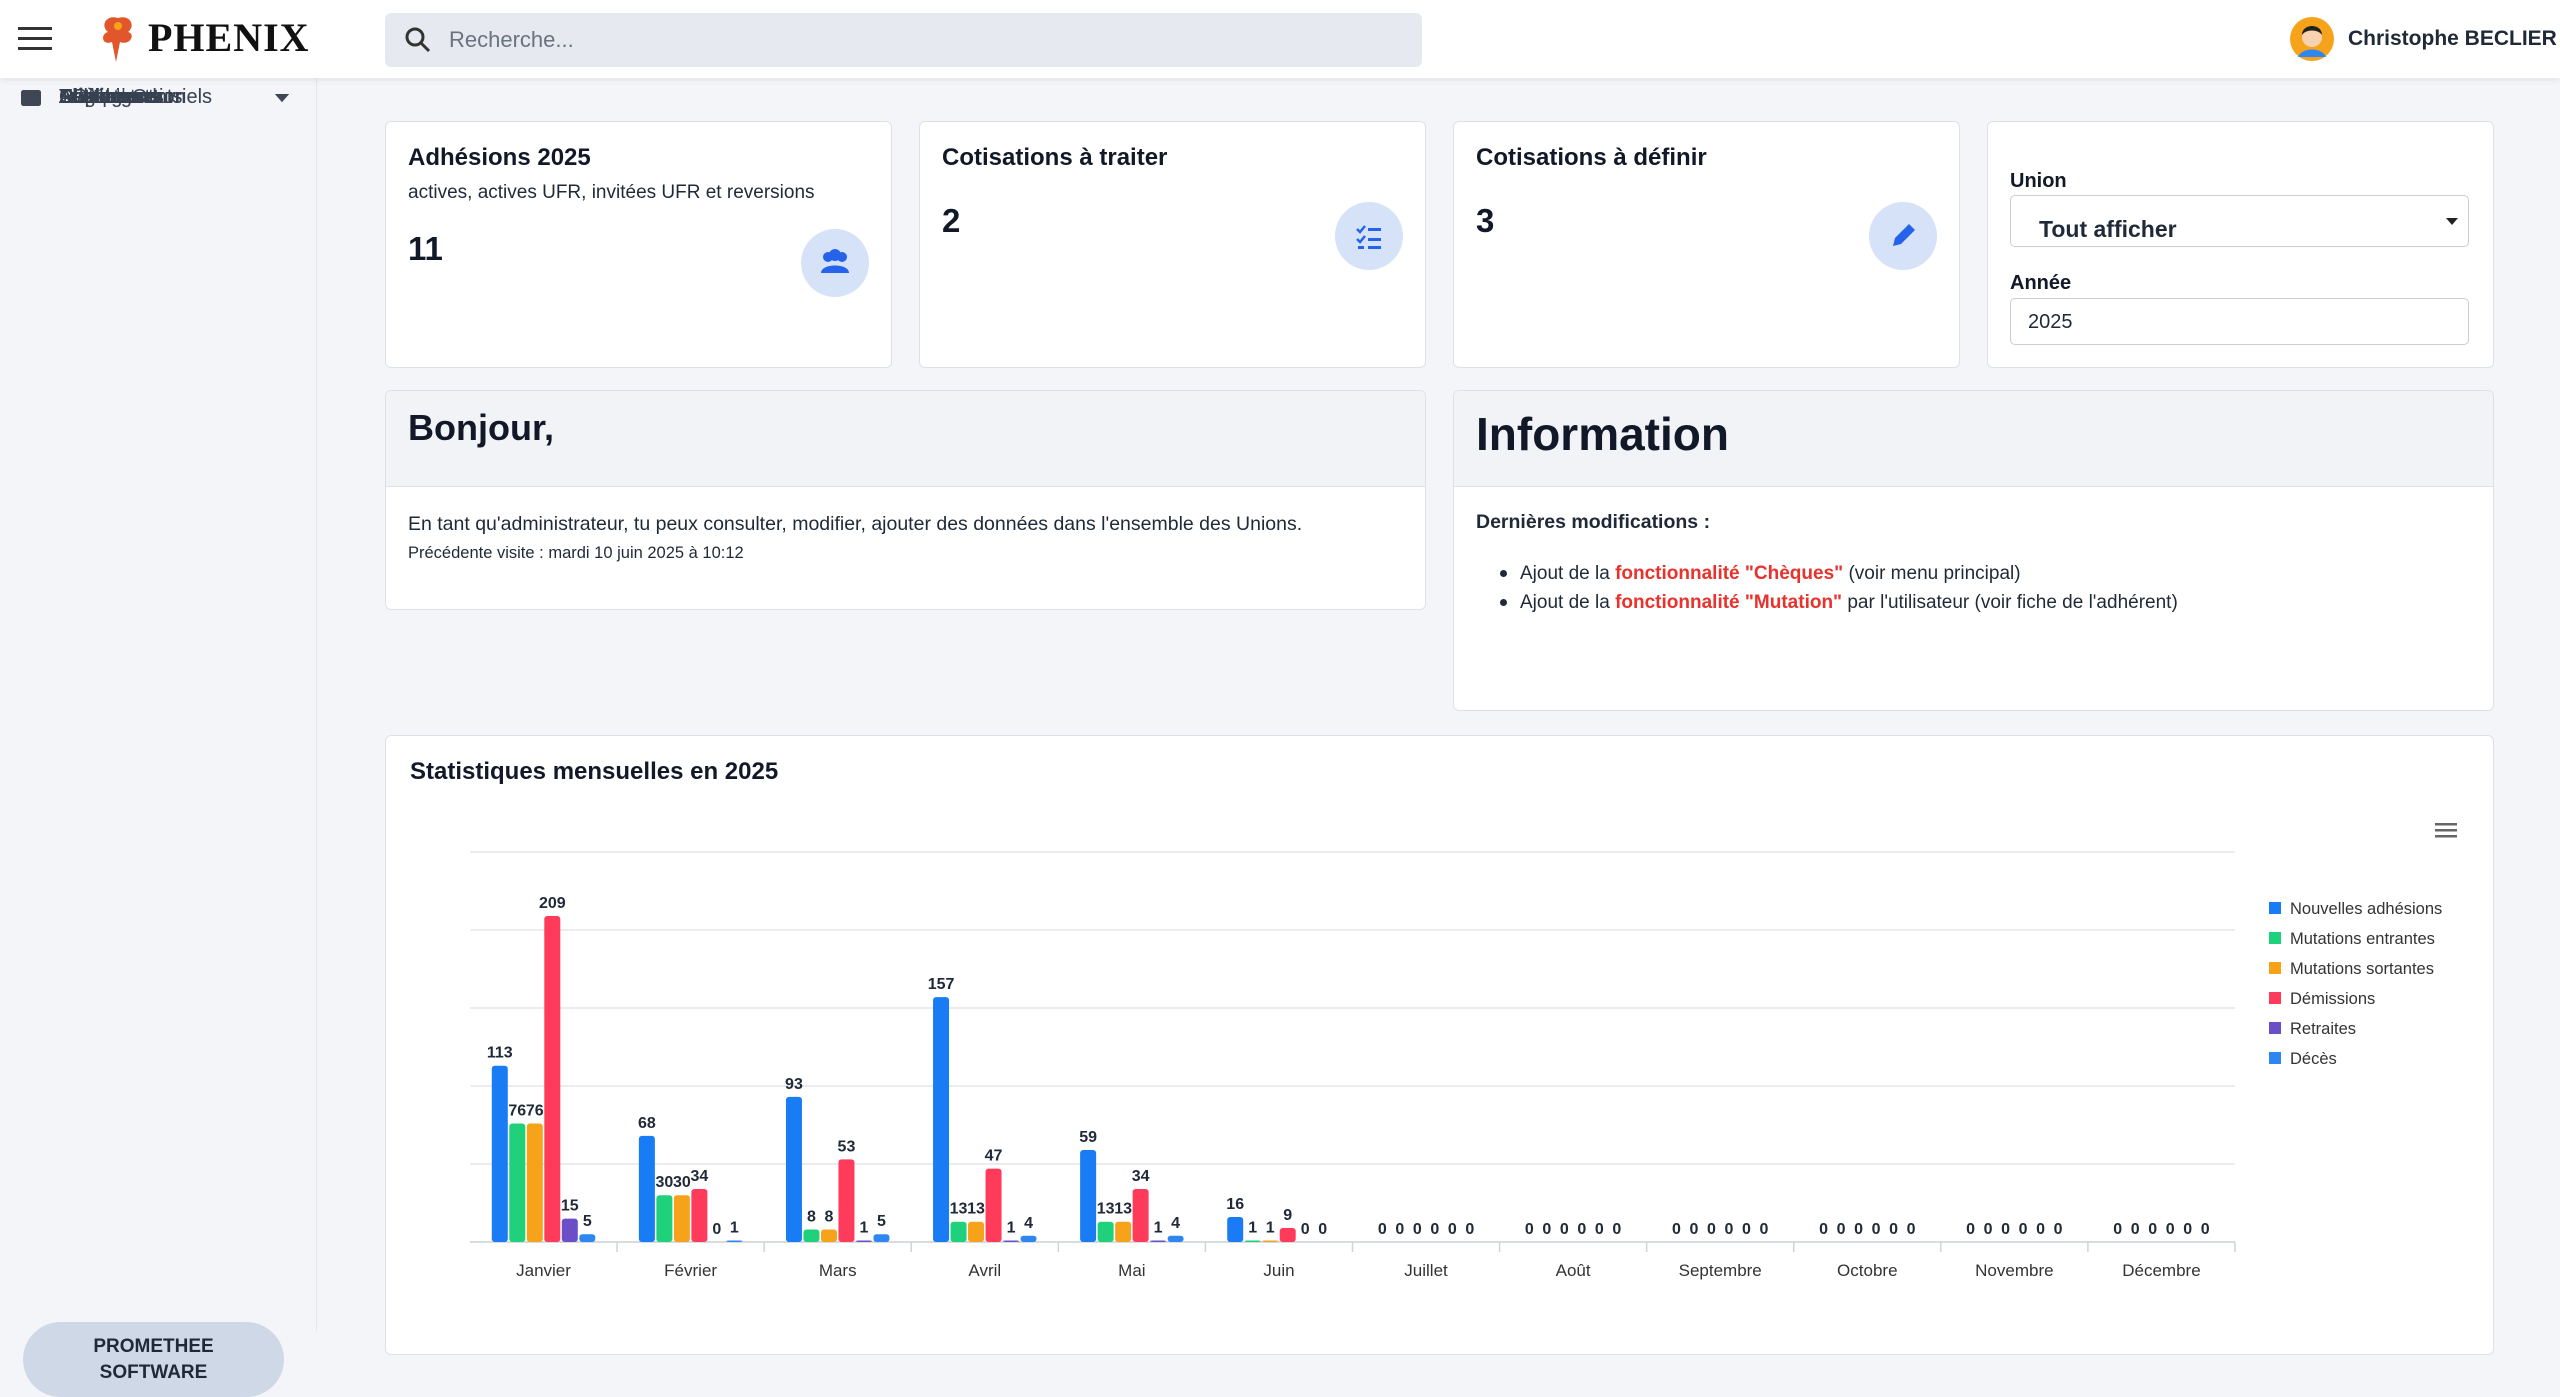 The image size is (2560, 1397). Describe the element at coordinates (1867, 1270) in the screenshot. I see `x-tick-label: Octobre` at that location.